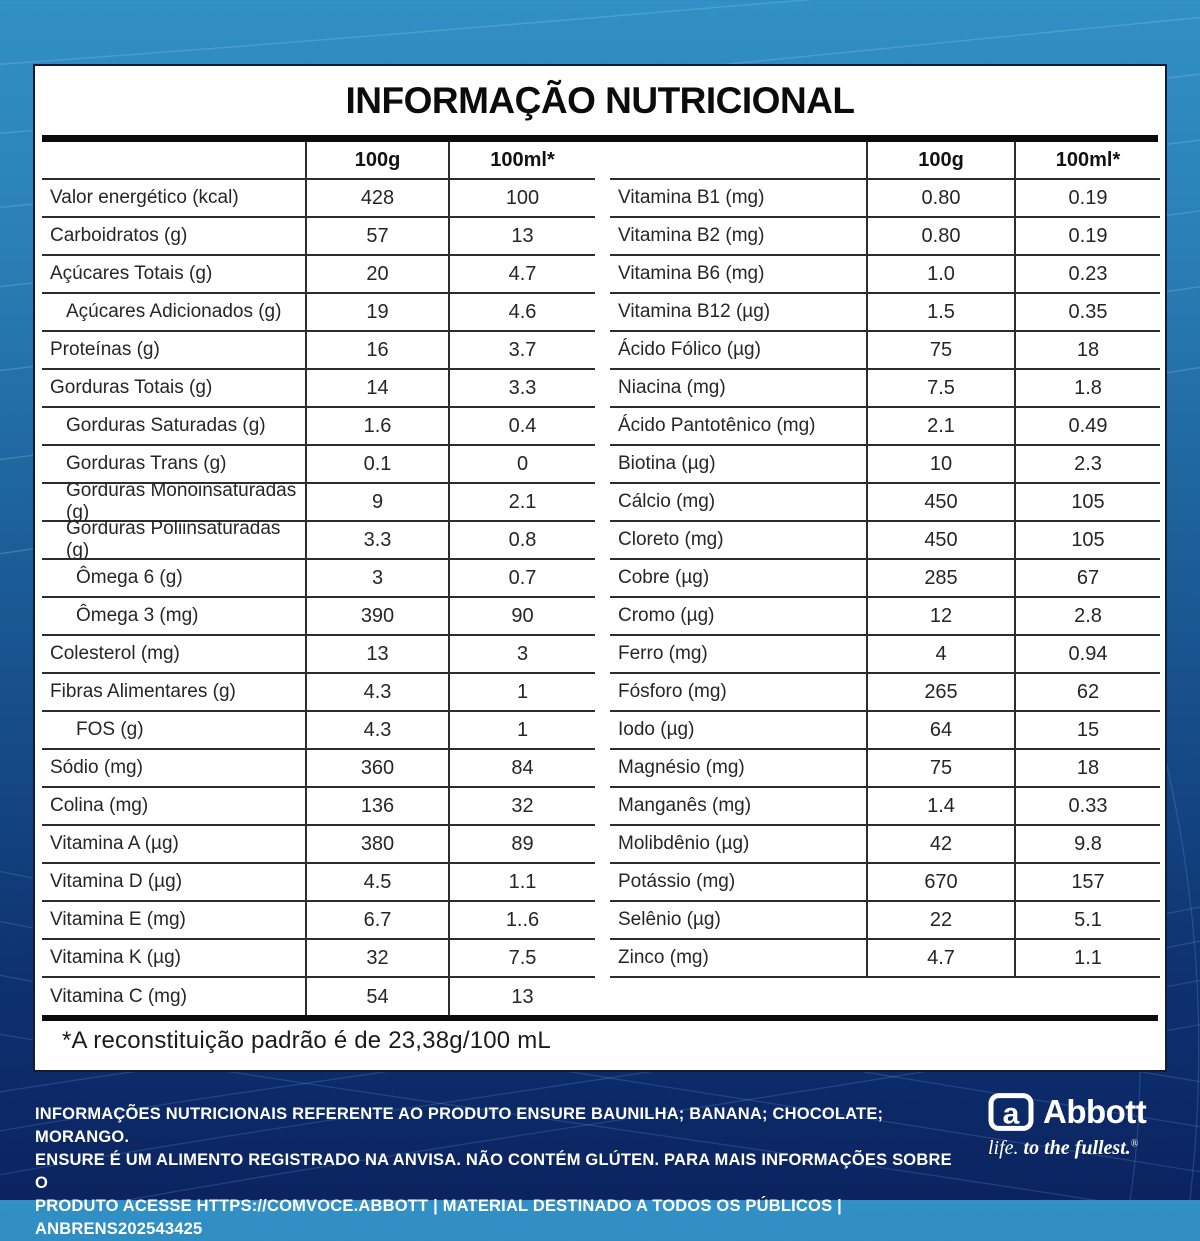  What do you see at coordinates (664, 577) in the screenshot?
I see `nutrient-label: Cobre (µg)` at bounding box center [664, 577].